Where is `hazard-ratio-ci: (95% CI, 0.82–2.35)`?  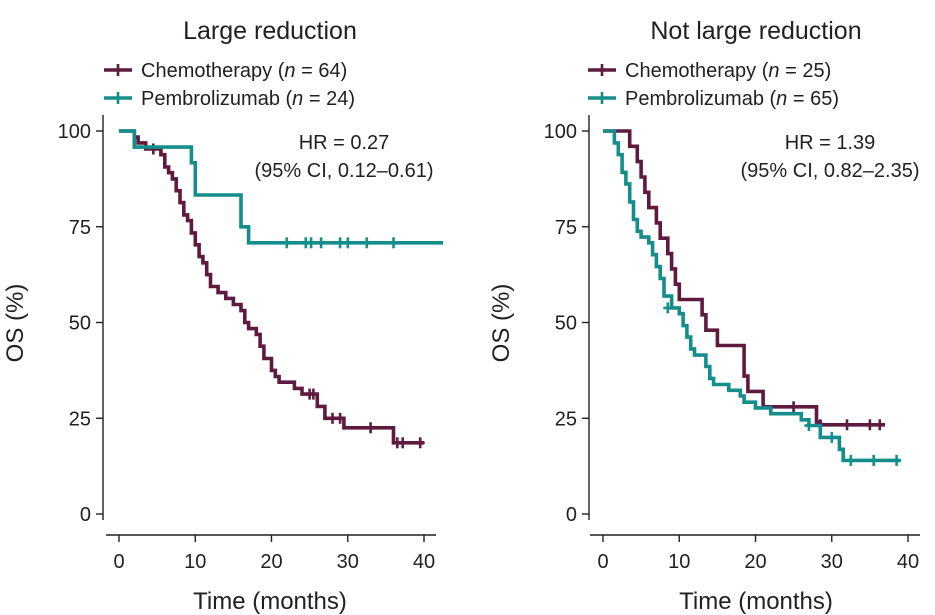
hazard-ratio-ci: (95% CI, 0.82–2.35) is located at coordinates (830, 171).